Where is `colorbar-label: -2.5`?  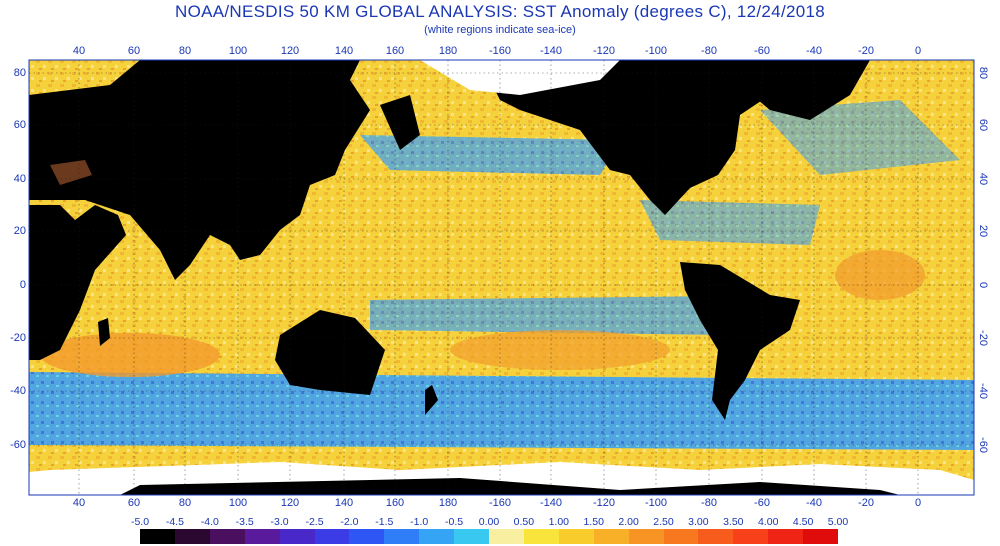 colorbar-label: -2.5 is located at coordinates (314, 522).